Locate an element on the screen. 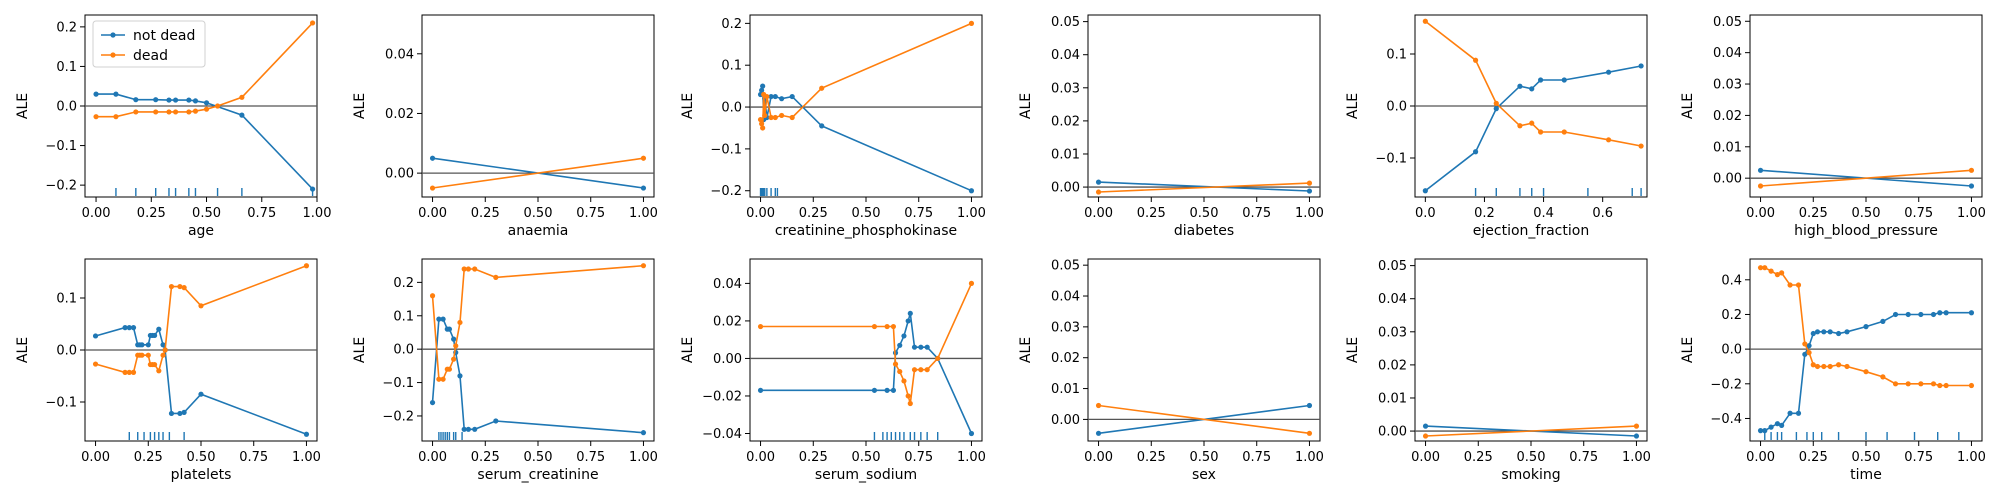 This screenshot has width=2000, height=500. x-axis-label: platelets is located at coordinates (201, 475).